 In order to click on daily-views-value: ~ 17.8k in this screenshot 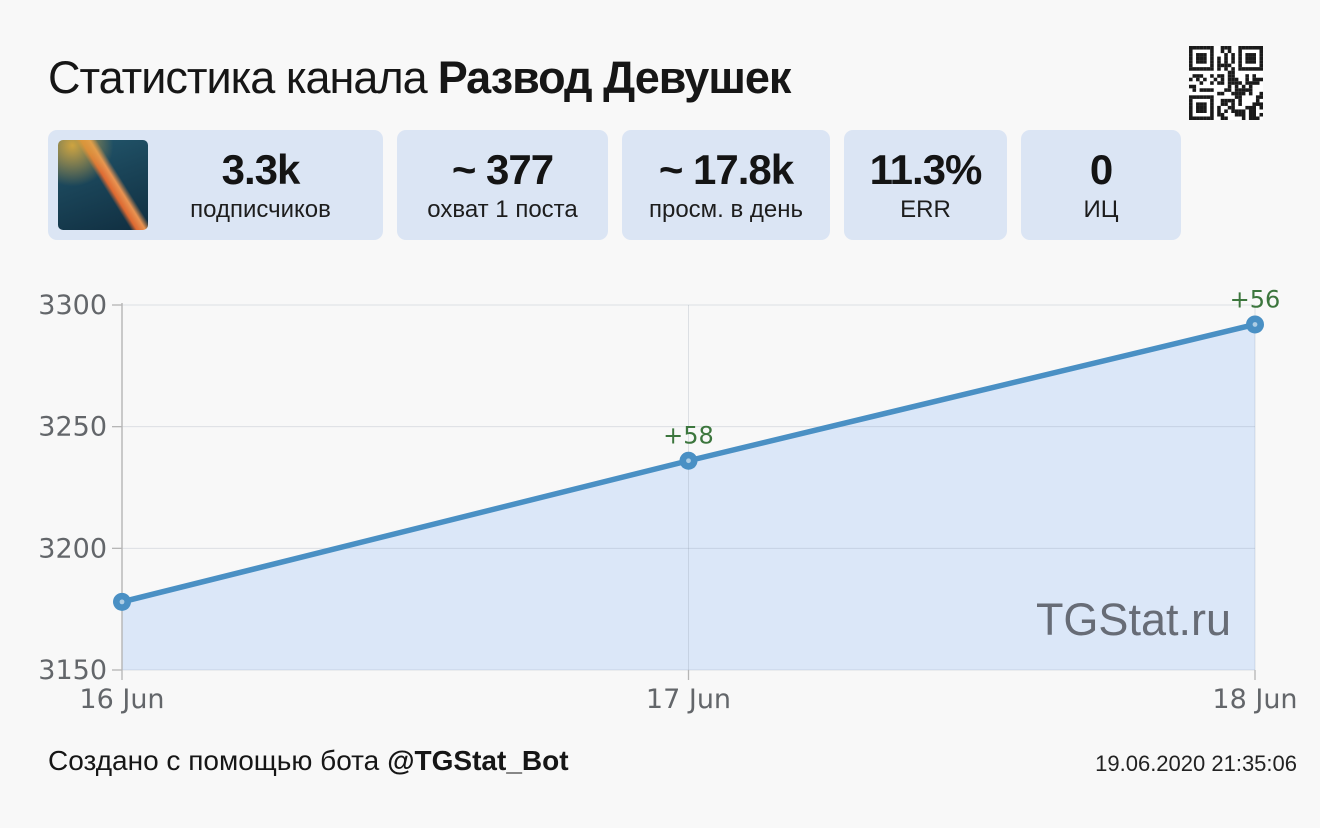, I will do `click(726, 169)`.